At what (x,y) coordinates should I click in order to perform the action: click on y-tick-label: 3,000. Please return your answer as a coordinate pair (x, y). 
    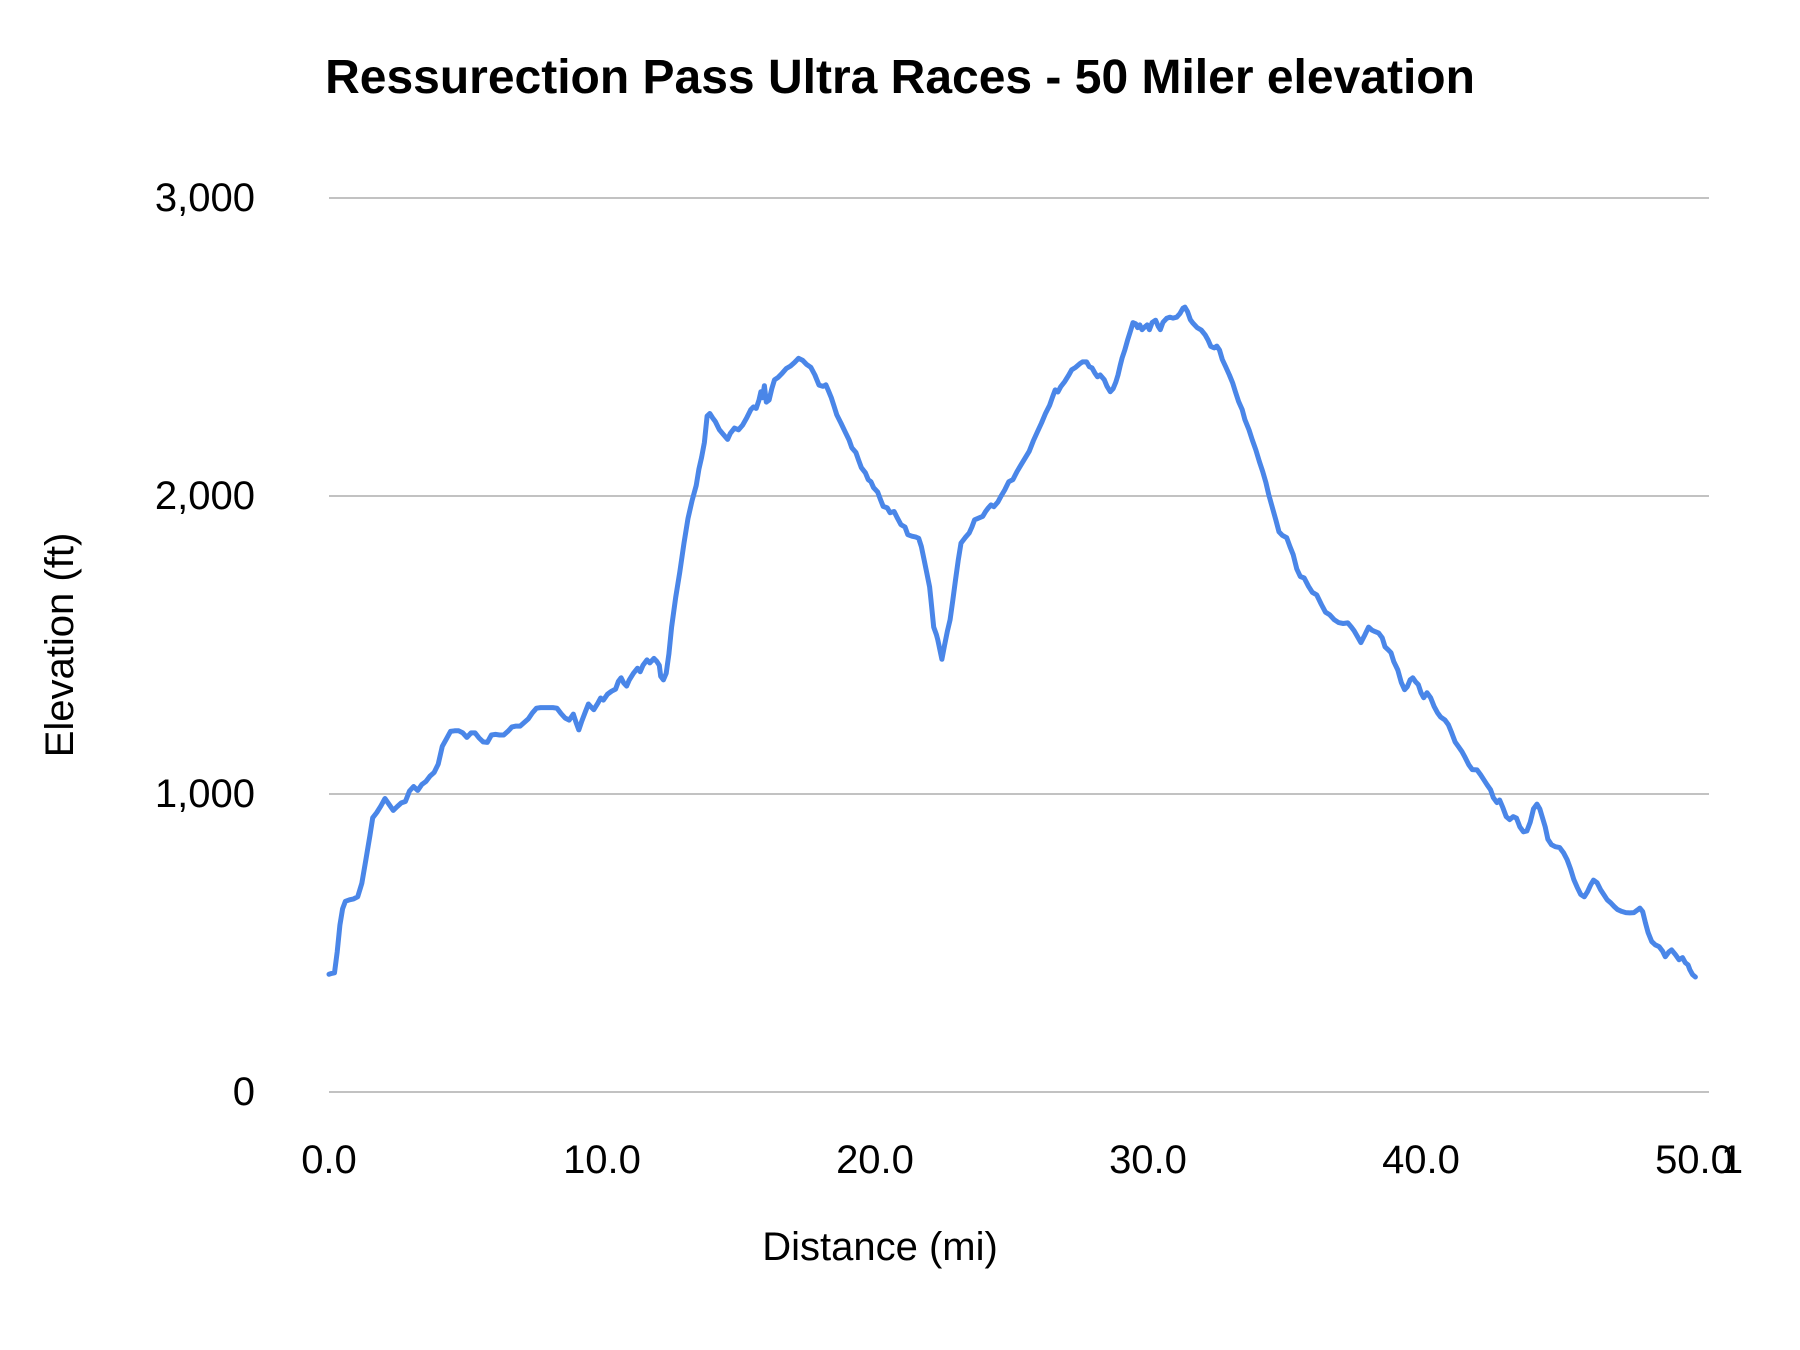
    Looking at the image, I should click on (204, 198).